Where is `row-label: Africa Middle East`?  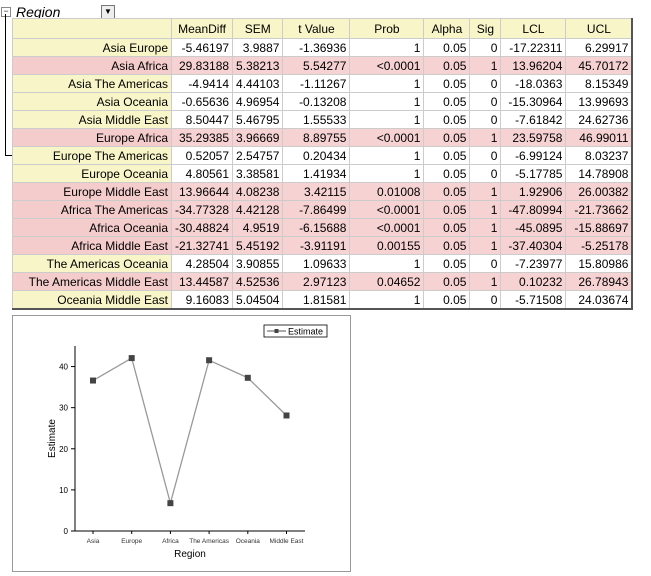
row-label: Africa Middle East is located at coordinates (92, 245).